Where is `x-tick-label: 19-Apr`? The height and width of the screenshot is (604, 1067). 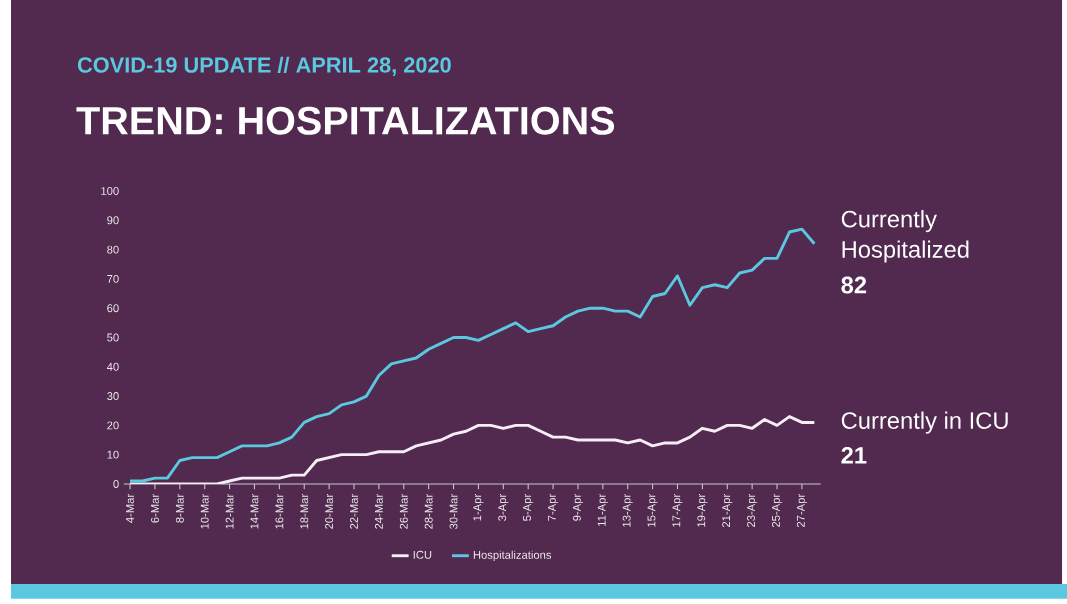 x-tick-label: 19-Apr is located at coordinates (702, 510).